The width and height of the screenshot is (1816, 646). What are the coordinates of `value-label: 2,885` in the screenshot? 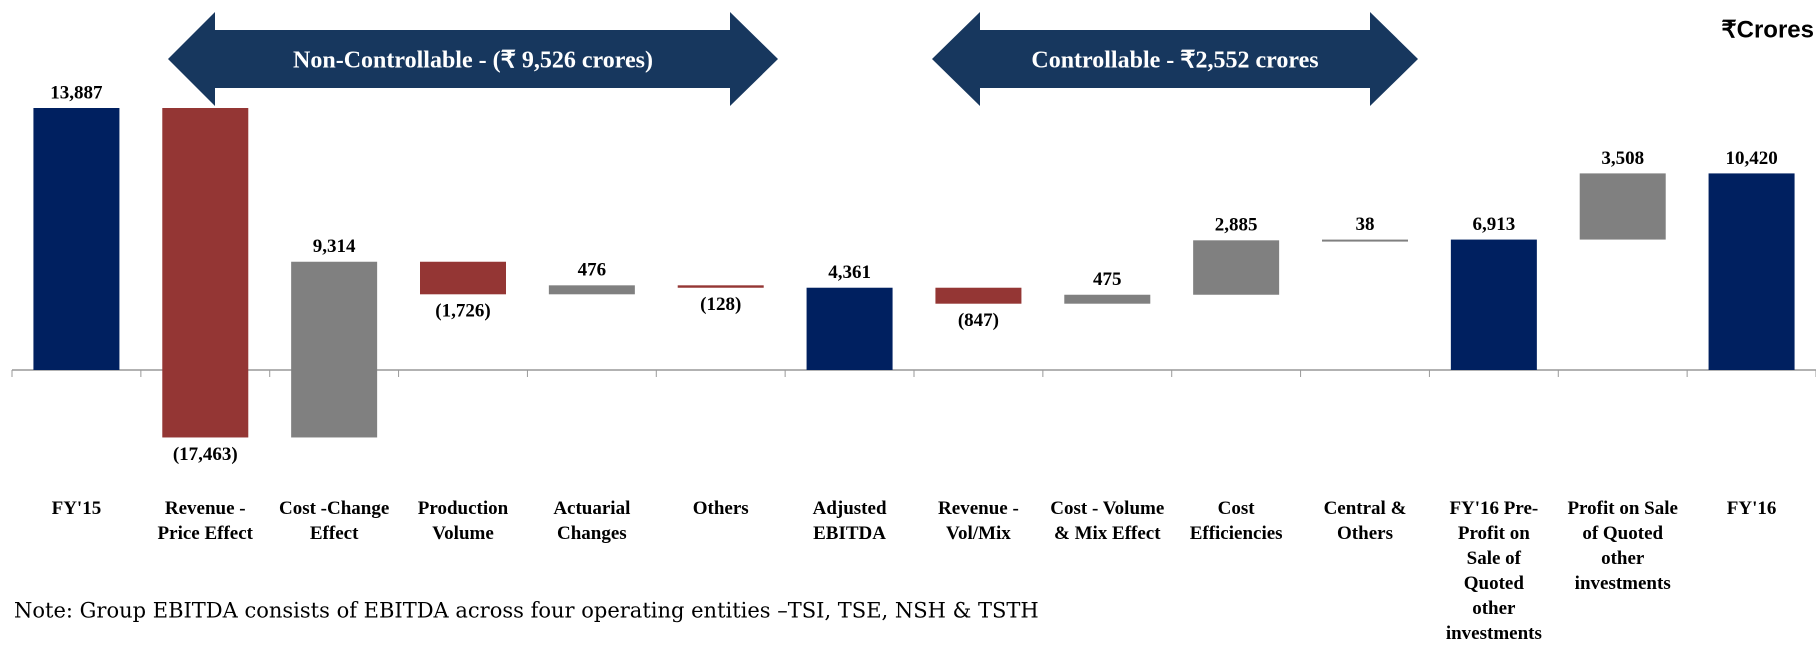 It's located at (1236, 225).